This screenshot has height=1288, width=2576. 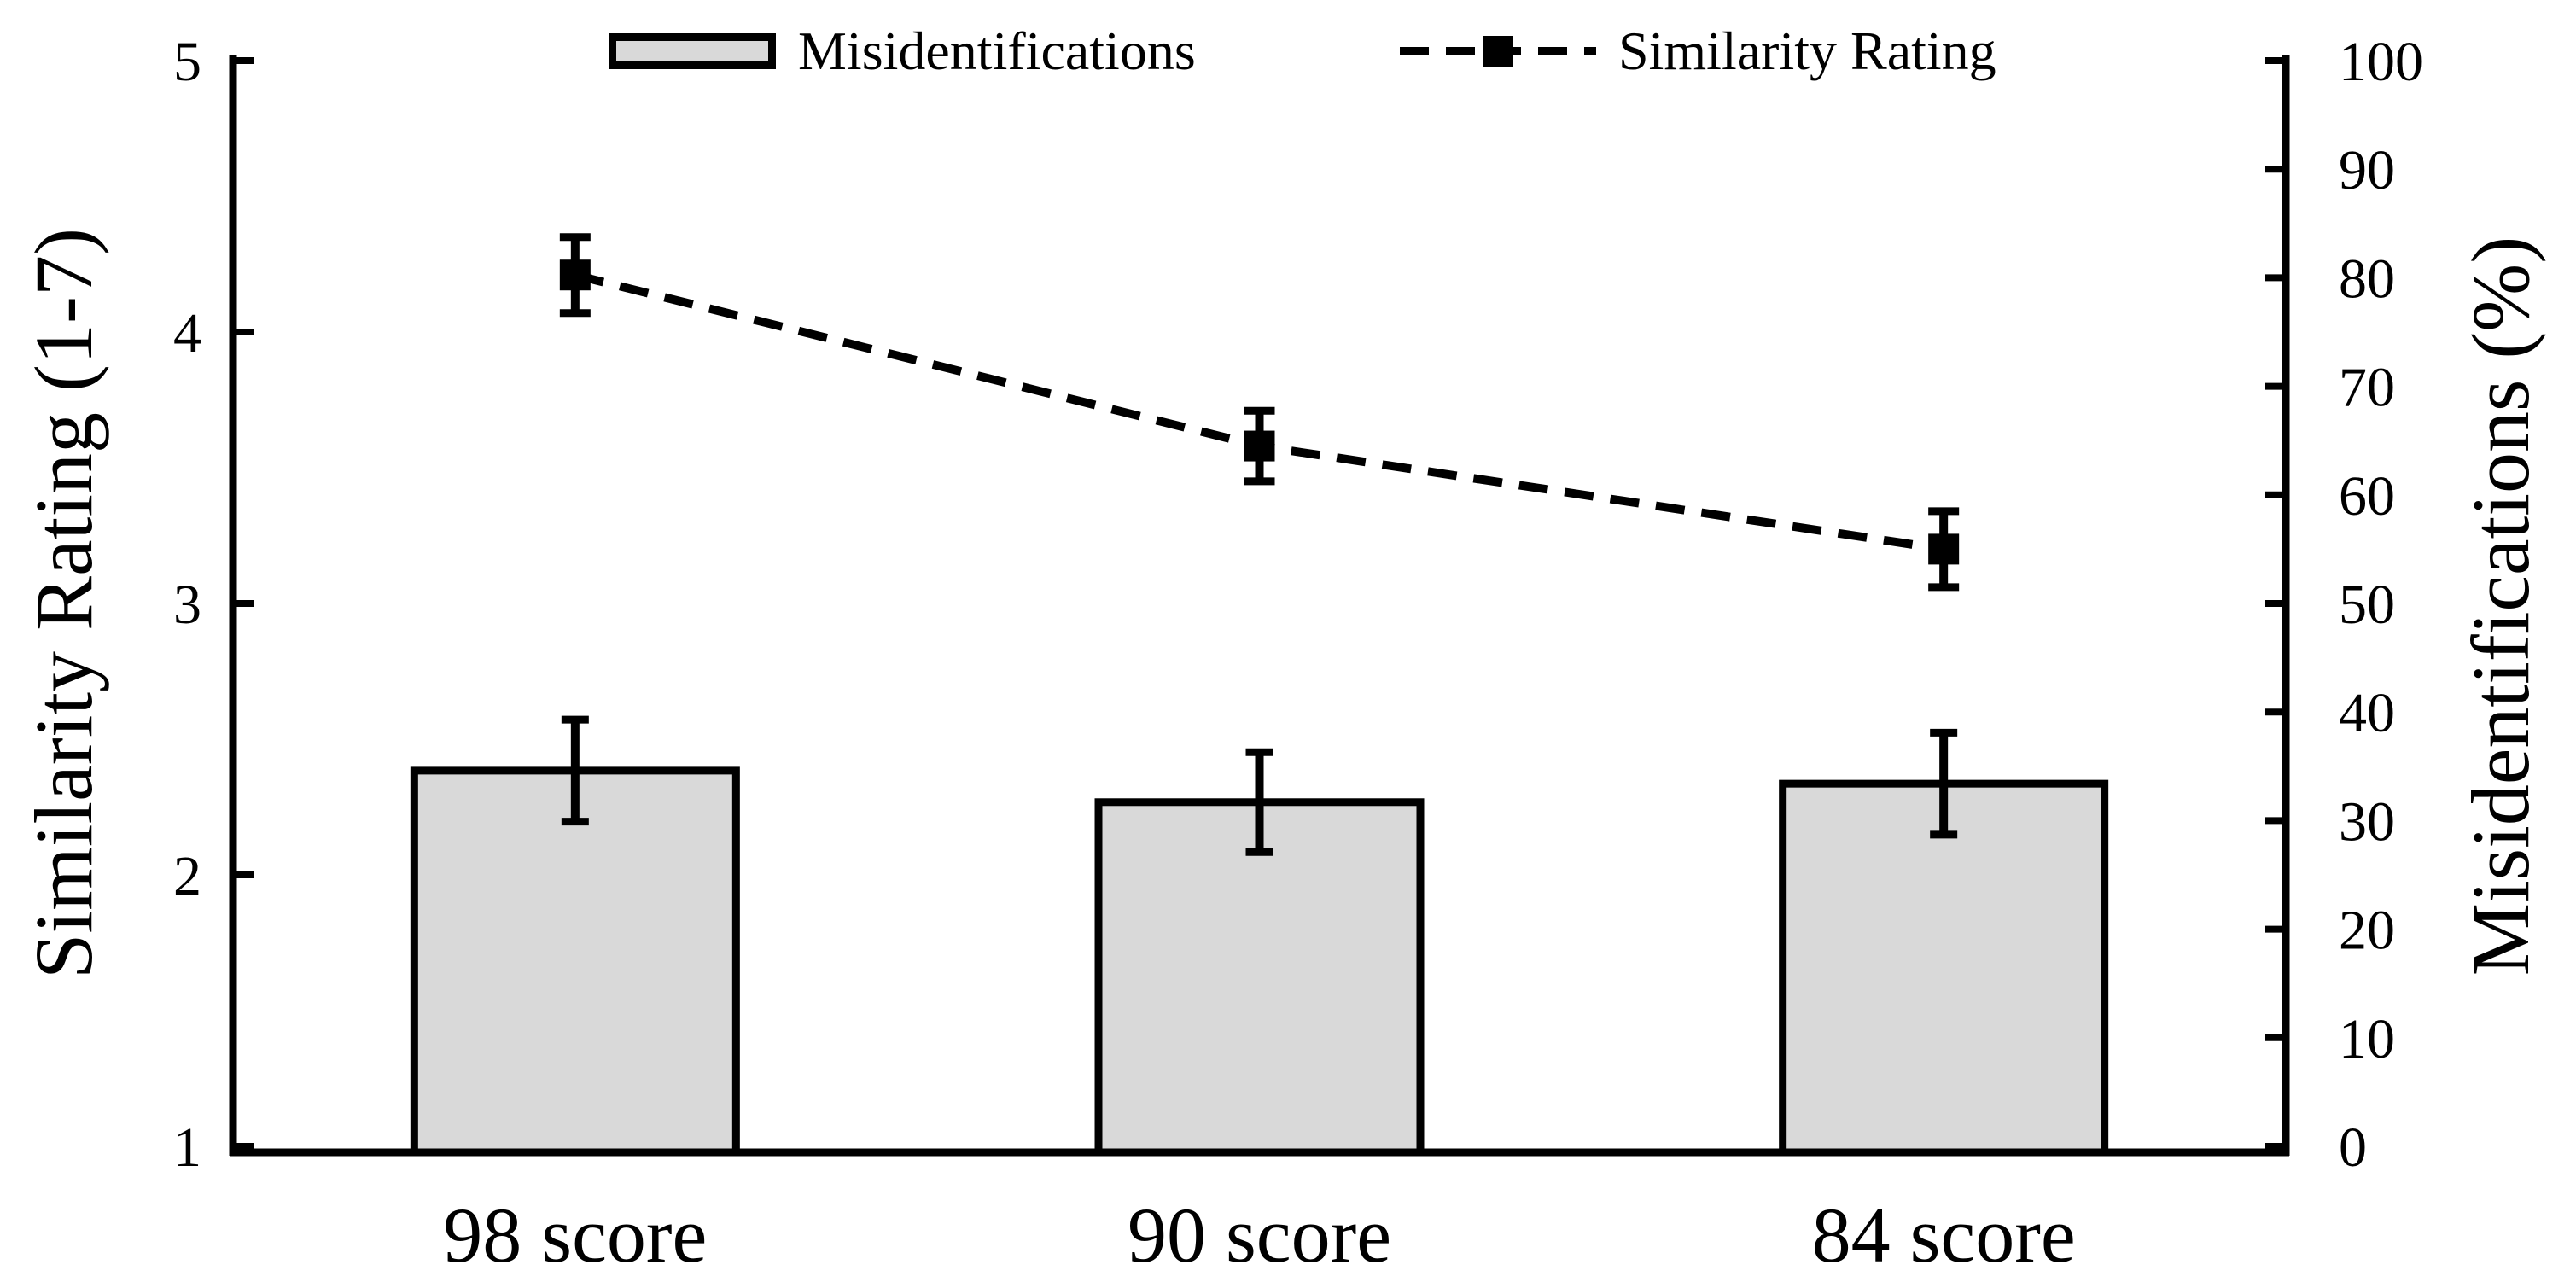 What do you see at coordinates (1944, 1235) in the screenshot?
I see `x-category-label: 84 score` at bounding box center [1944, 1235].